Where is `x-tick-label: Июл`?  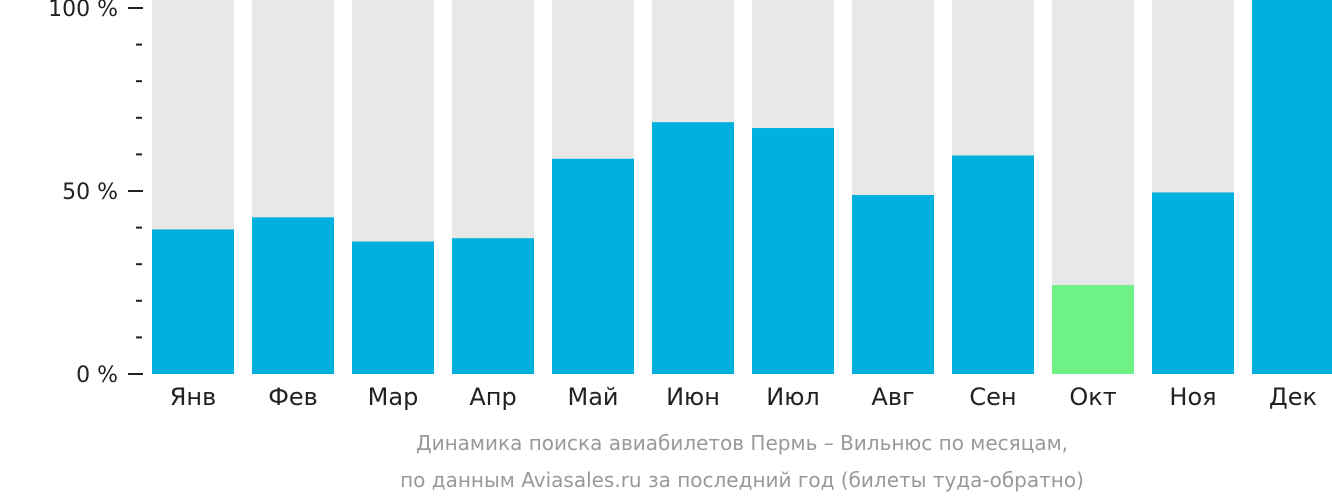
x-tick-label: Июл is located at coordinates (793, 397).